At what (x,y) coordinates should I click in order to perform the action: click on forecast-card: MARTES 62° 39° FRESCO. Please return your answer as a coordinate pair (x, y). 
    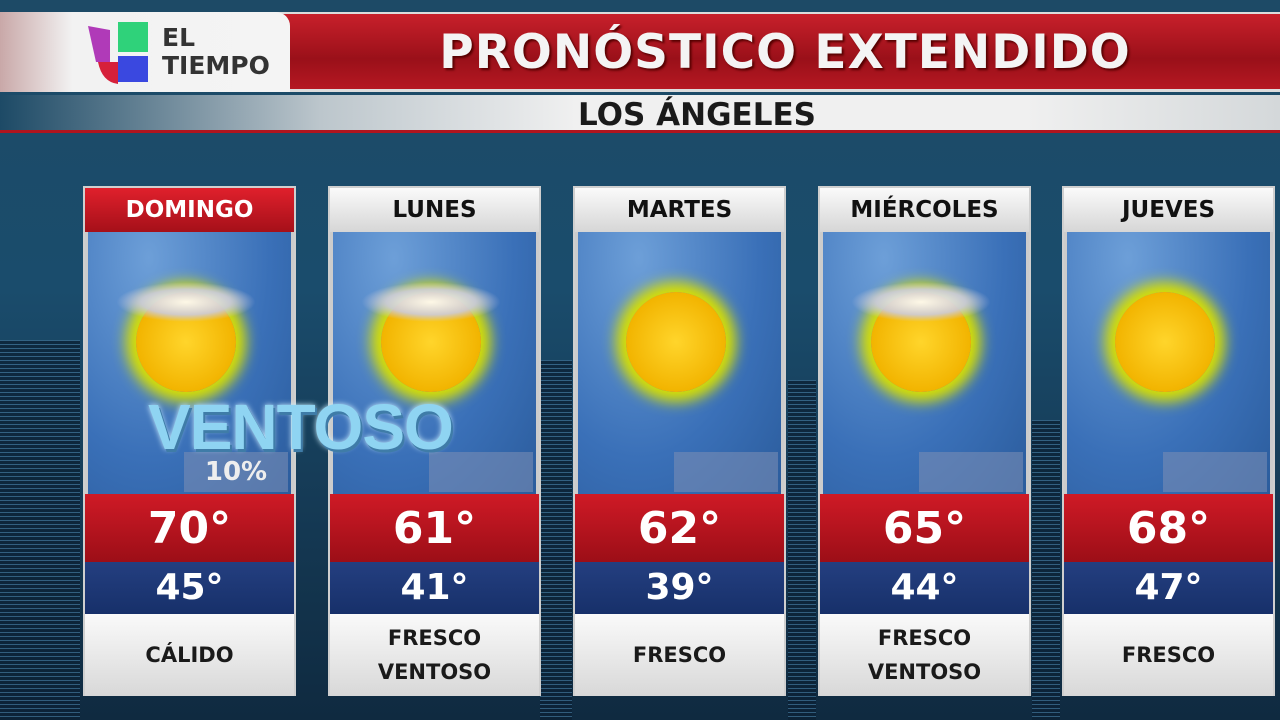
    Looking at the image, I should click on (679, 441).